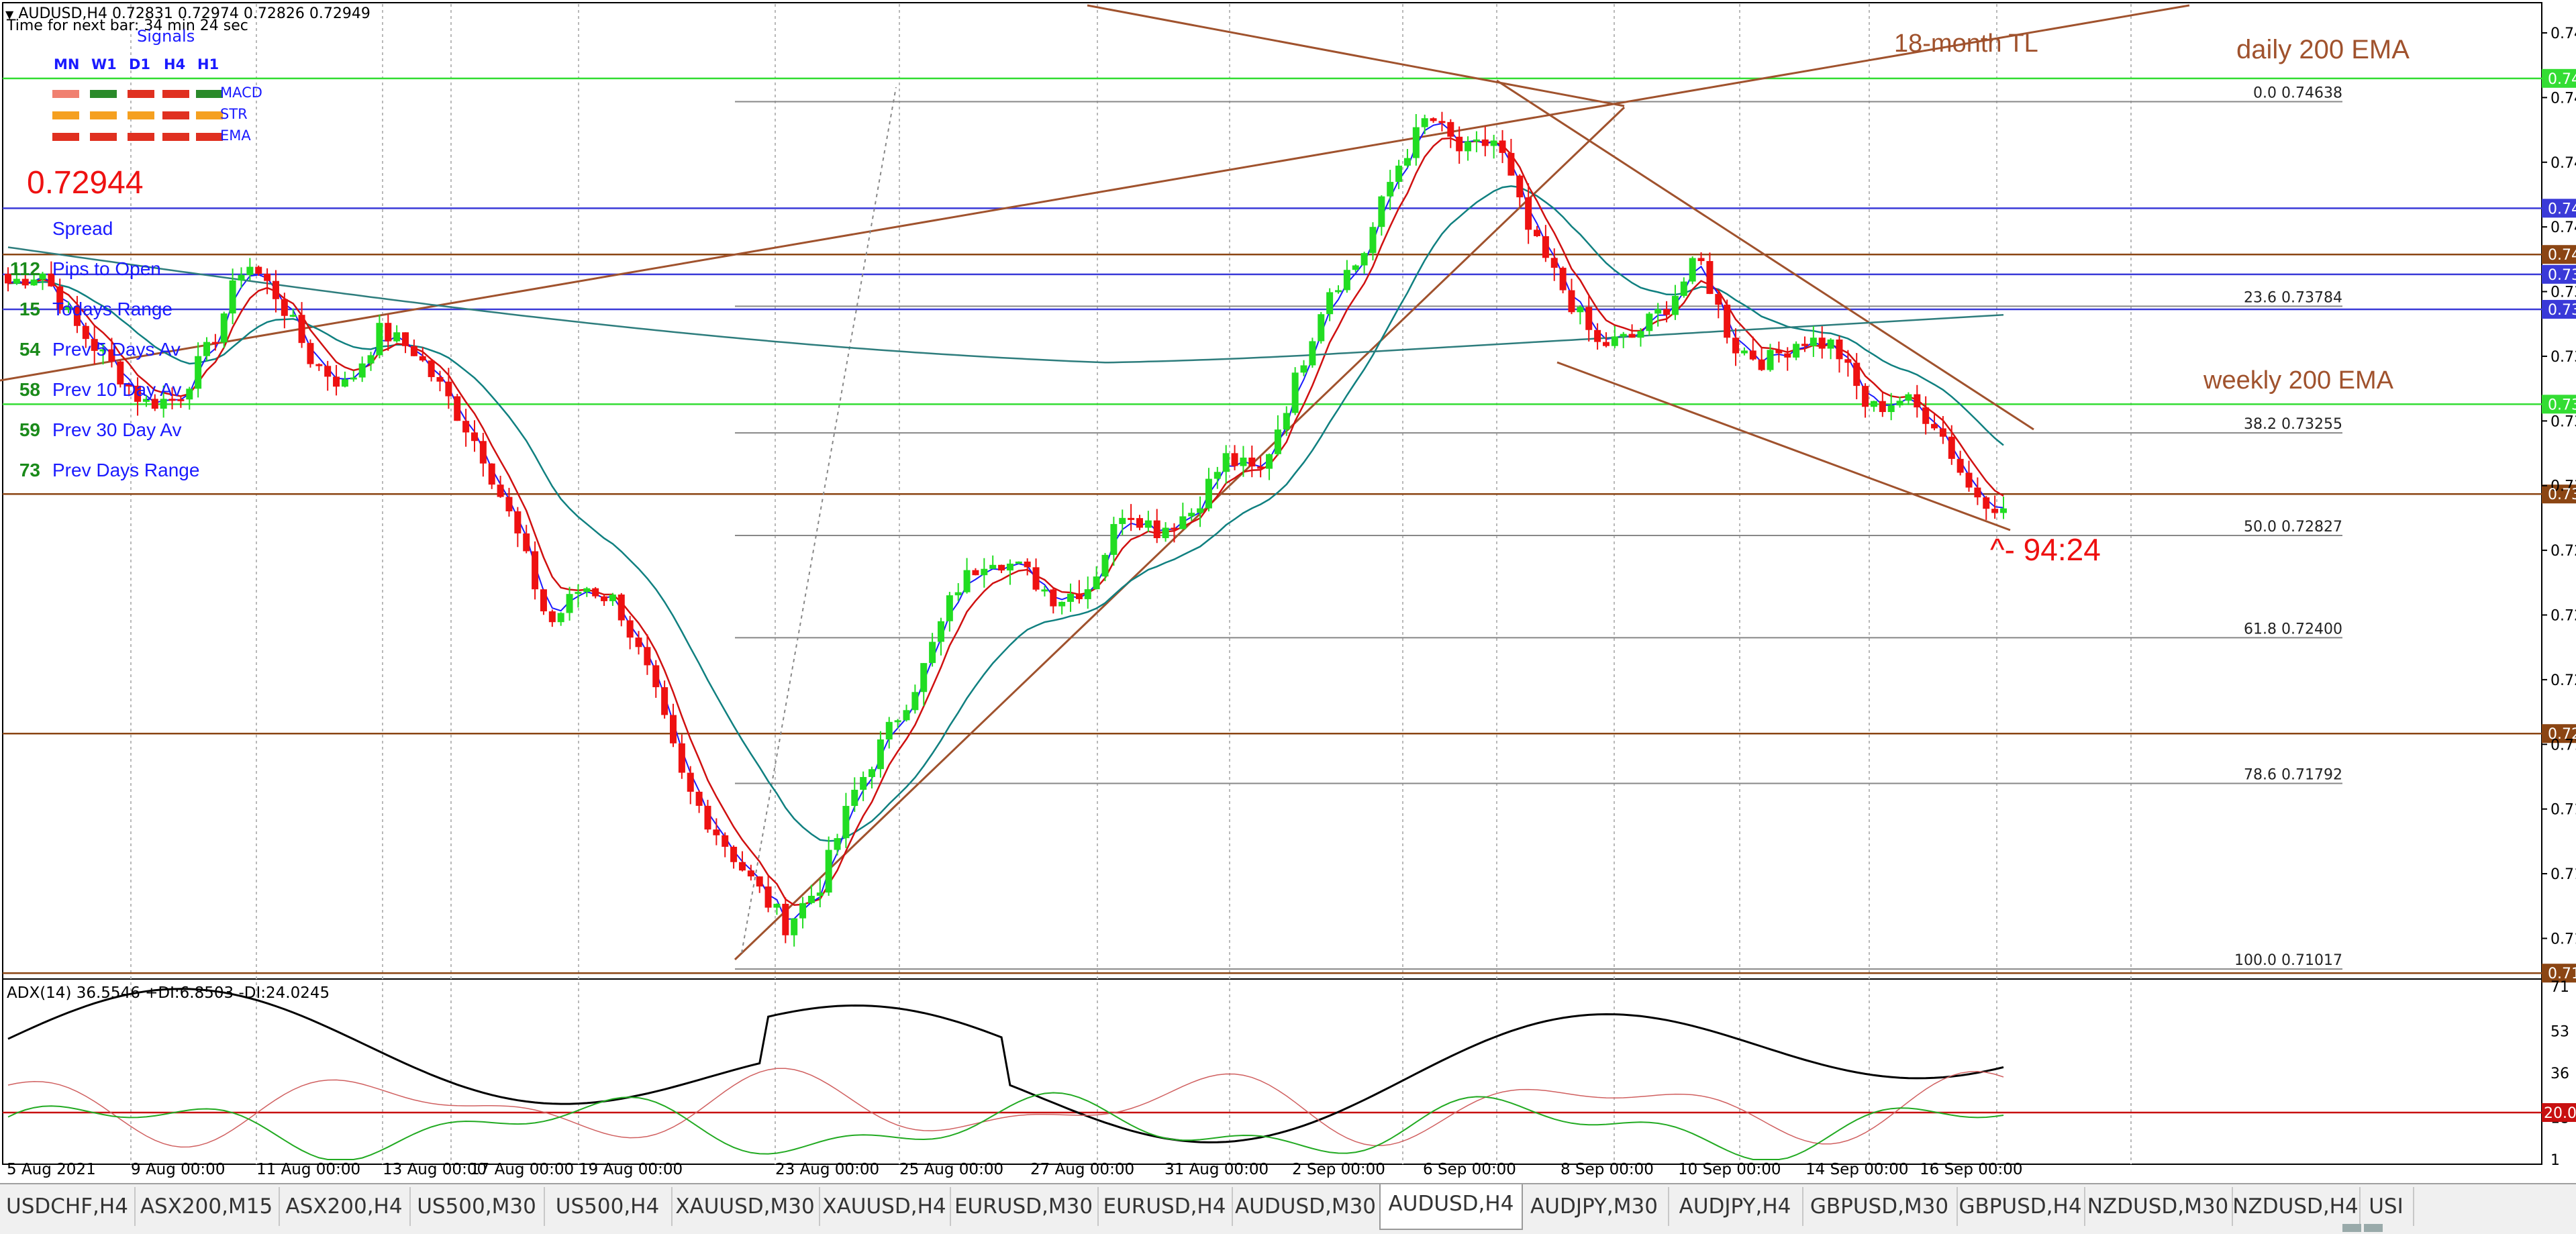  What do you see at coordinates (68, 1206) in the screenshot?
I see `tab-usdchf-h4: USDCHF,H4` at bounding box center [68, 1206].